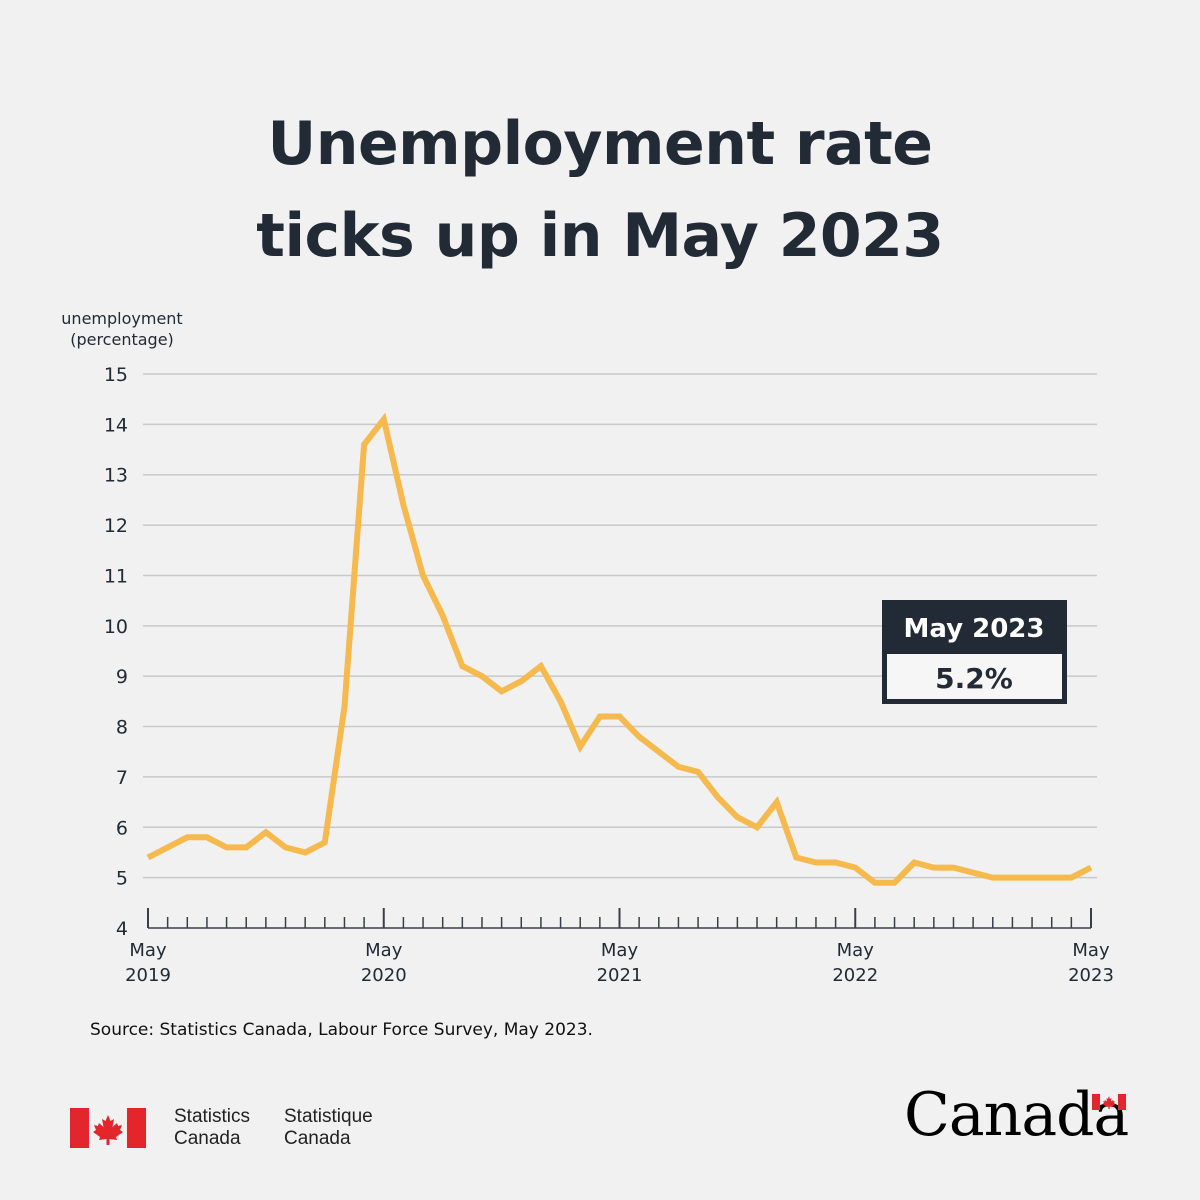 The image size is (1200, 1200). I want to click on x-tick-label-year-48: 2023, so click(1091, 975).